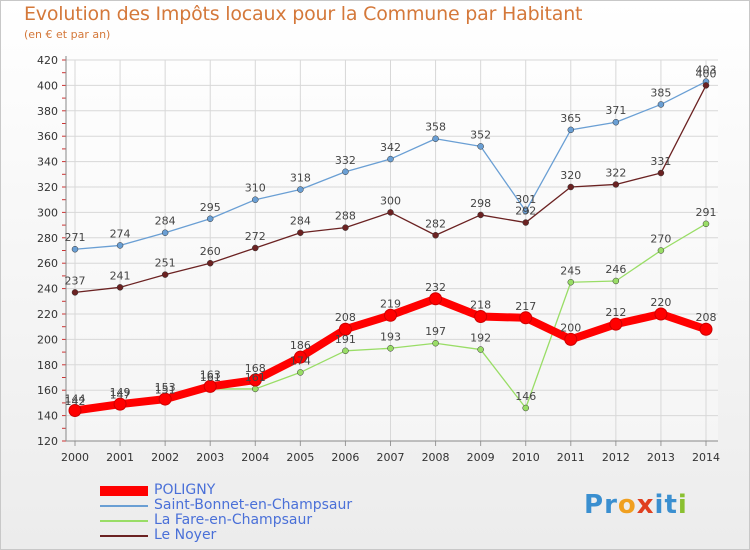  I want to click on y-tick-label: 360, so click(47, 136).